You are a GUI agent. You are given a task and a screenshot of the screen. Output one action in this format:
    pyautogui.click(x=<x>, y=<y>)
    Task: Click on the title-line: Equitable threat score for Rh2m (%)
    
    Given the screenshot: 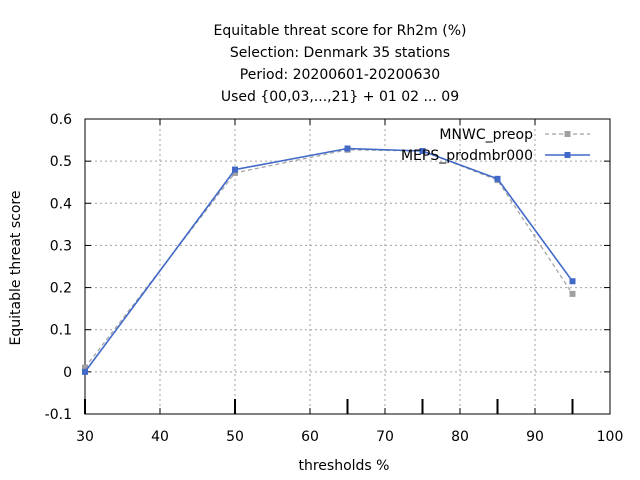 What is the action you would take?
    pyautogui.click(x=340, y=31)
    